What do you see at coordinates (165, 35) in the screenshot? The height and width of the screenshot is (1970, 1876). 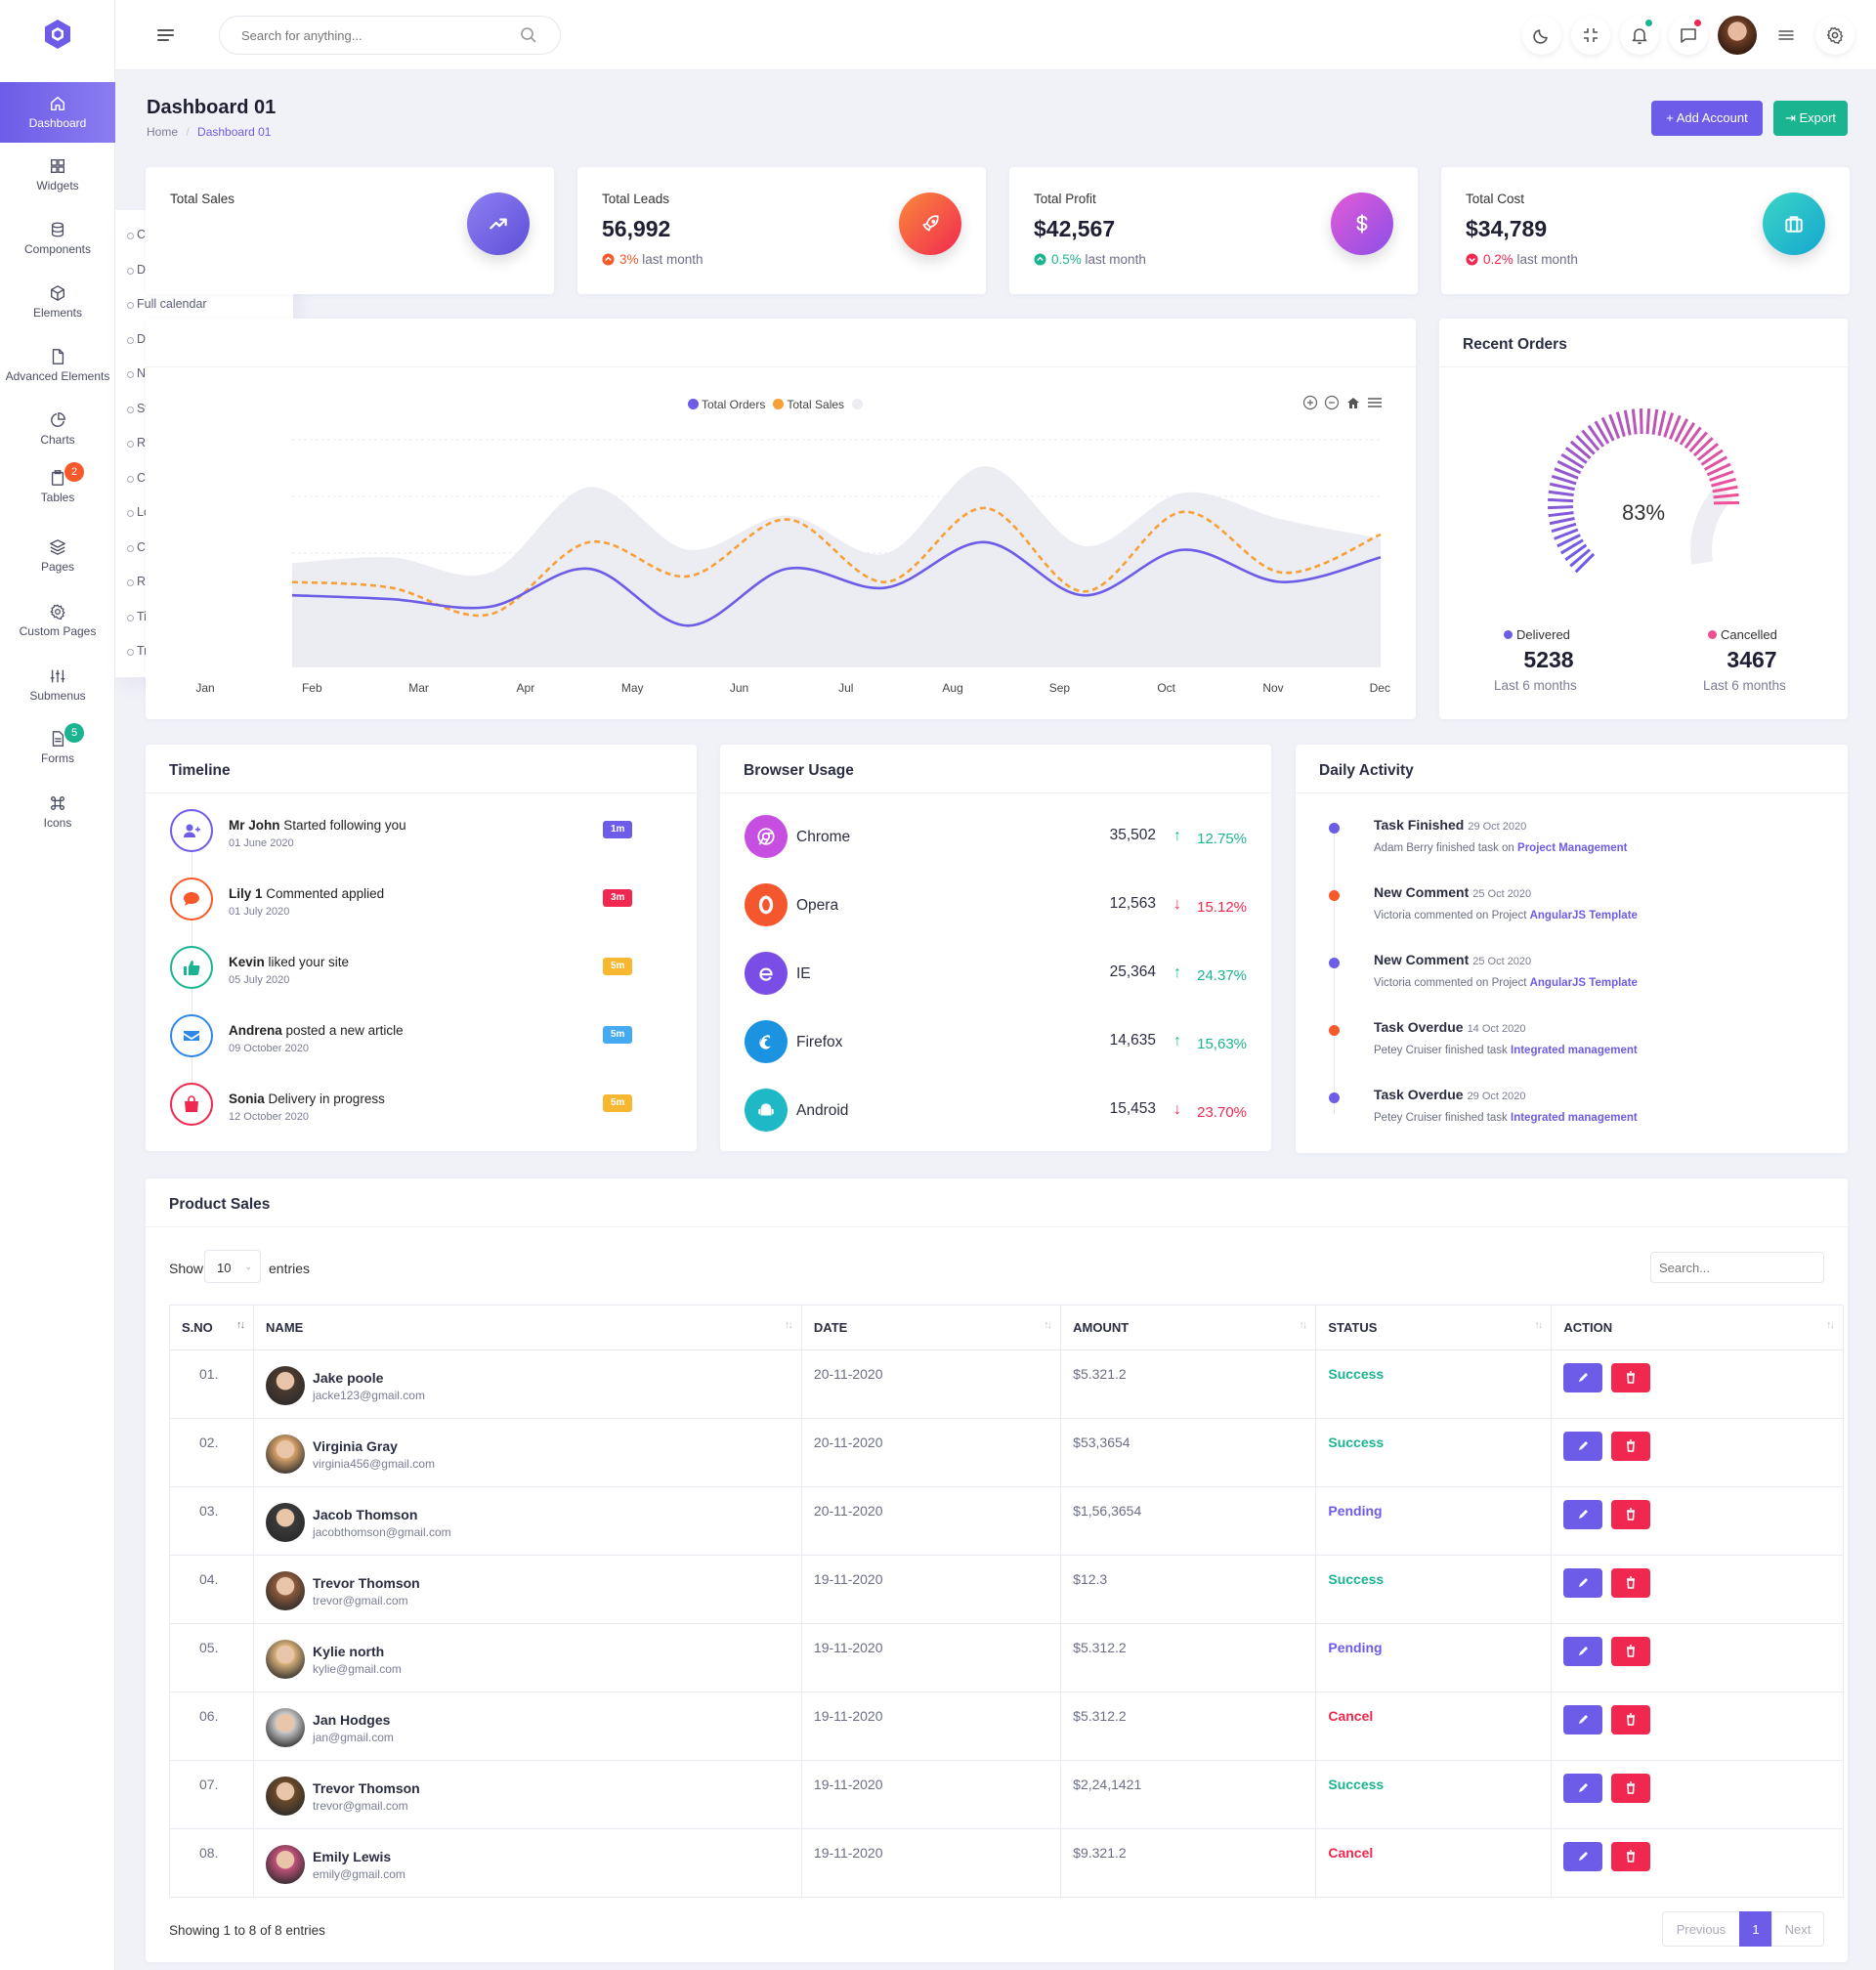 I see `menu-toggle-button` at bounding box center [165, 35].